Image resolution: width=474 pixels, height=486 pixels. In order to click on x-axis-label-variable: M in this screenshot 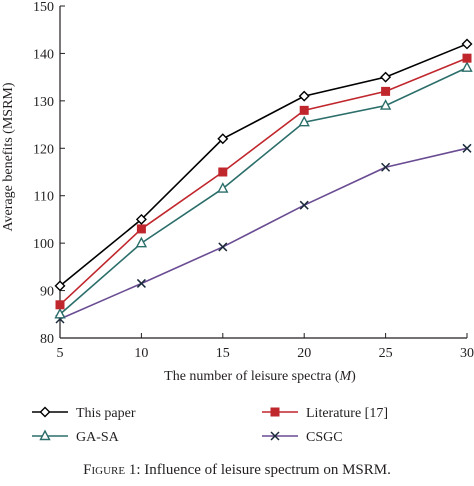, I will do `click(345, 376)`.